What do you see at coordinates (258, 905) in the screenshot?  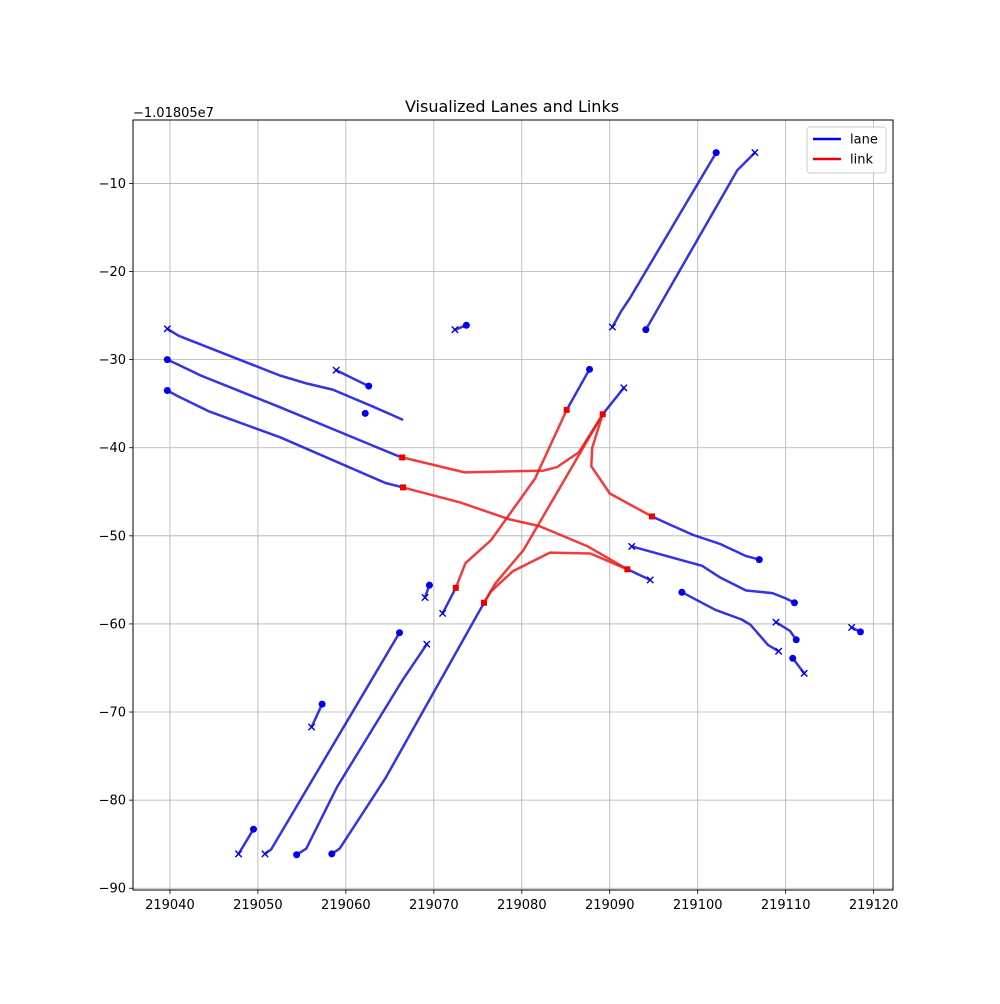 I see `x-tick-label: 219050` at bounding box center [258, 905].